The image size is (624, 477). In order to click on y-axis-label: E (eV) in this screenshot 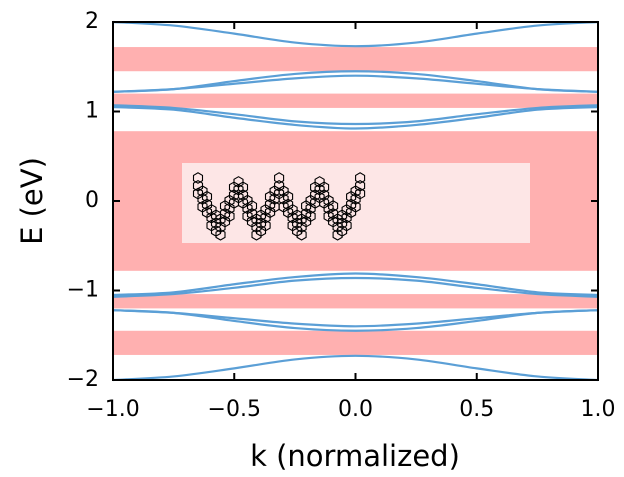, I will do `click(32, 201)`.